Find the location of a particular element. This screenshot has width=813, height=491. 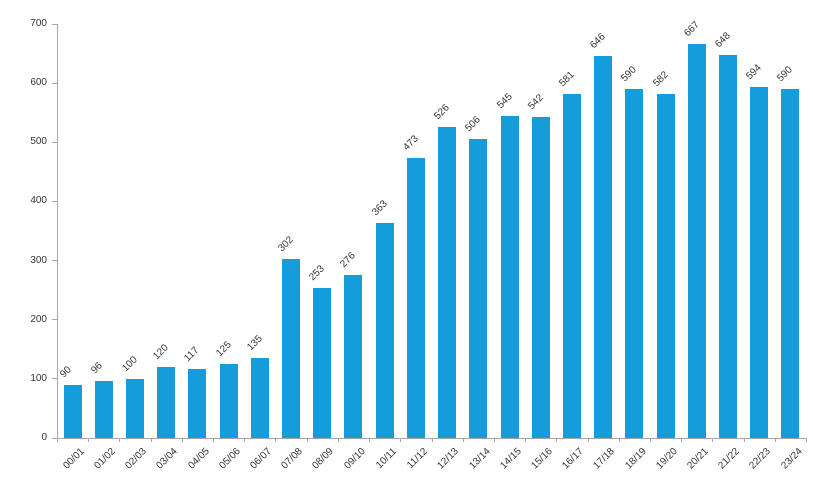

bar-value-label: 648 is located at coordinates (723, 40).